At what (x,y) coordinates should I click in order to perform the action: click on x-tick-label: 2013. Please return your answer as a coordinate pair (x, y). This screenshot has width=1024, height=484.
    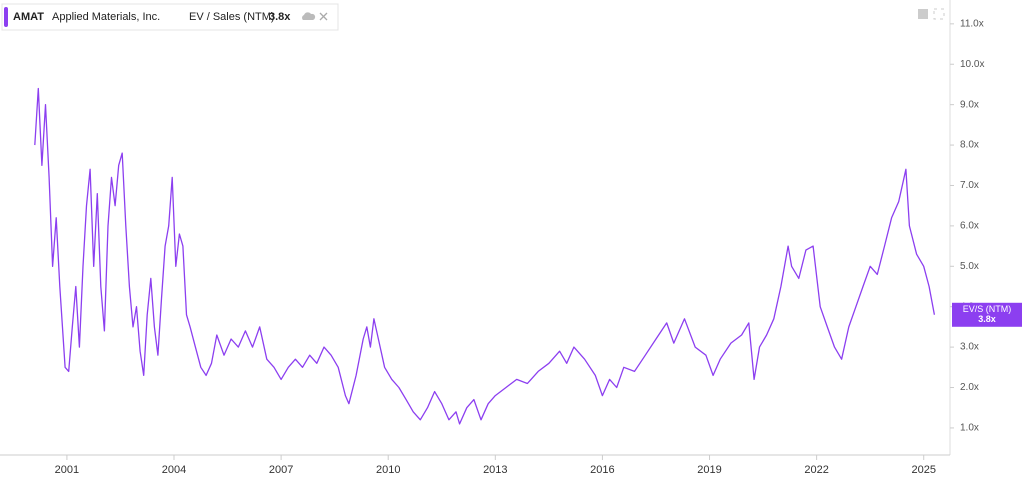
    Looking at the image, I should click on (495, 470).